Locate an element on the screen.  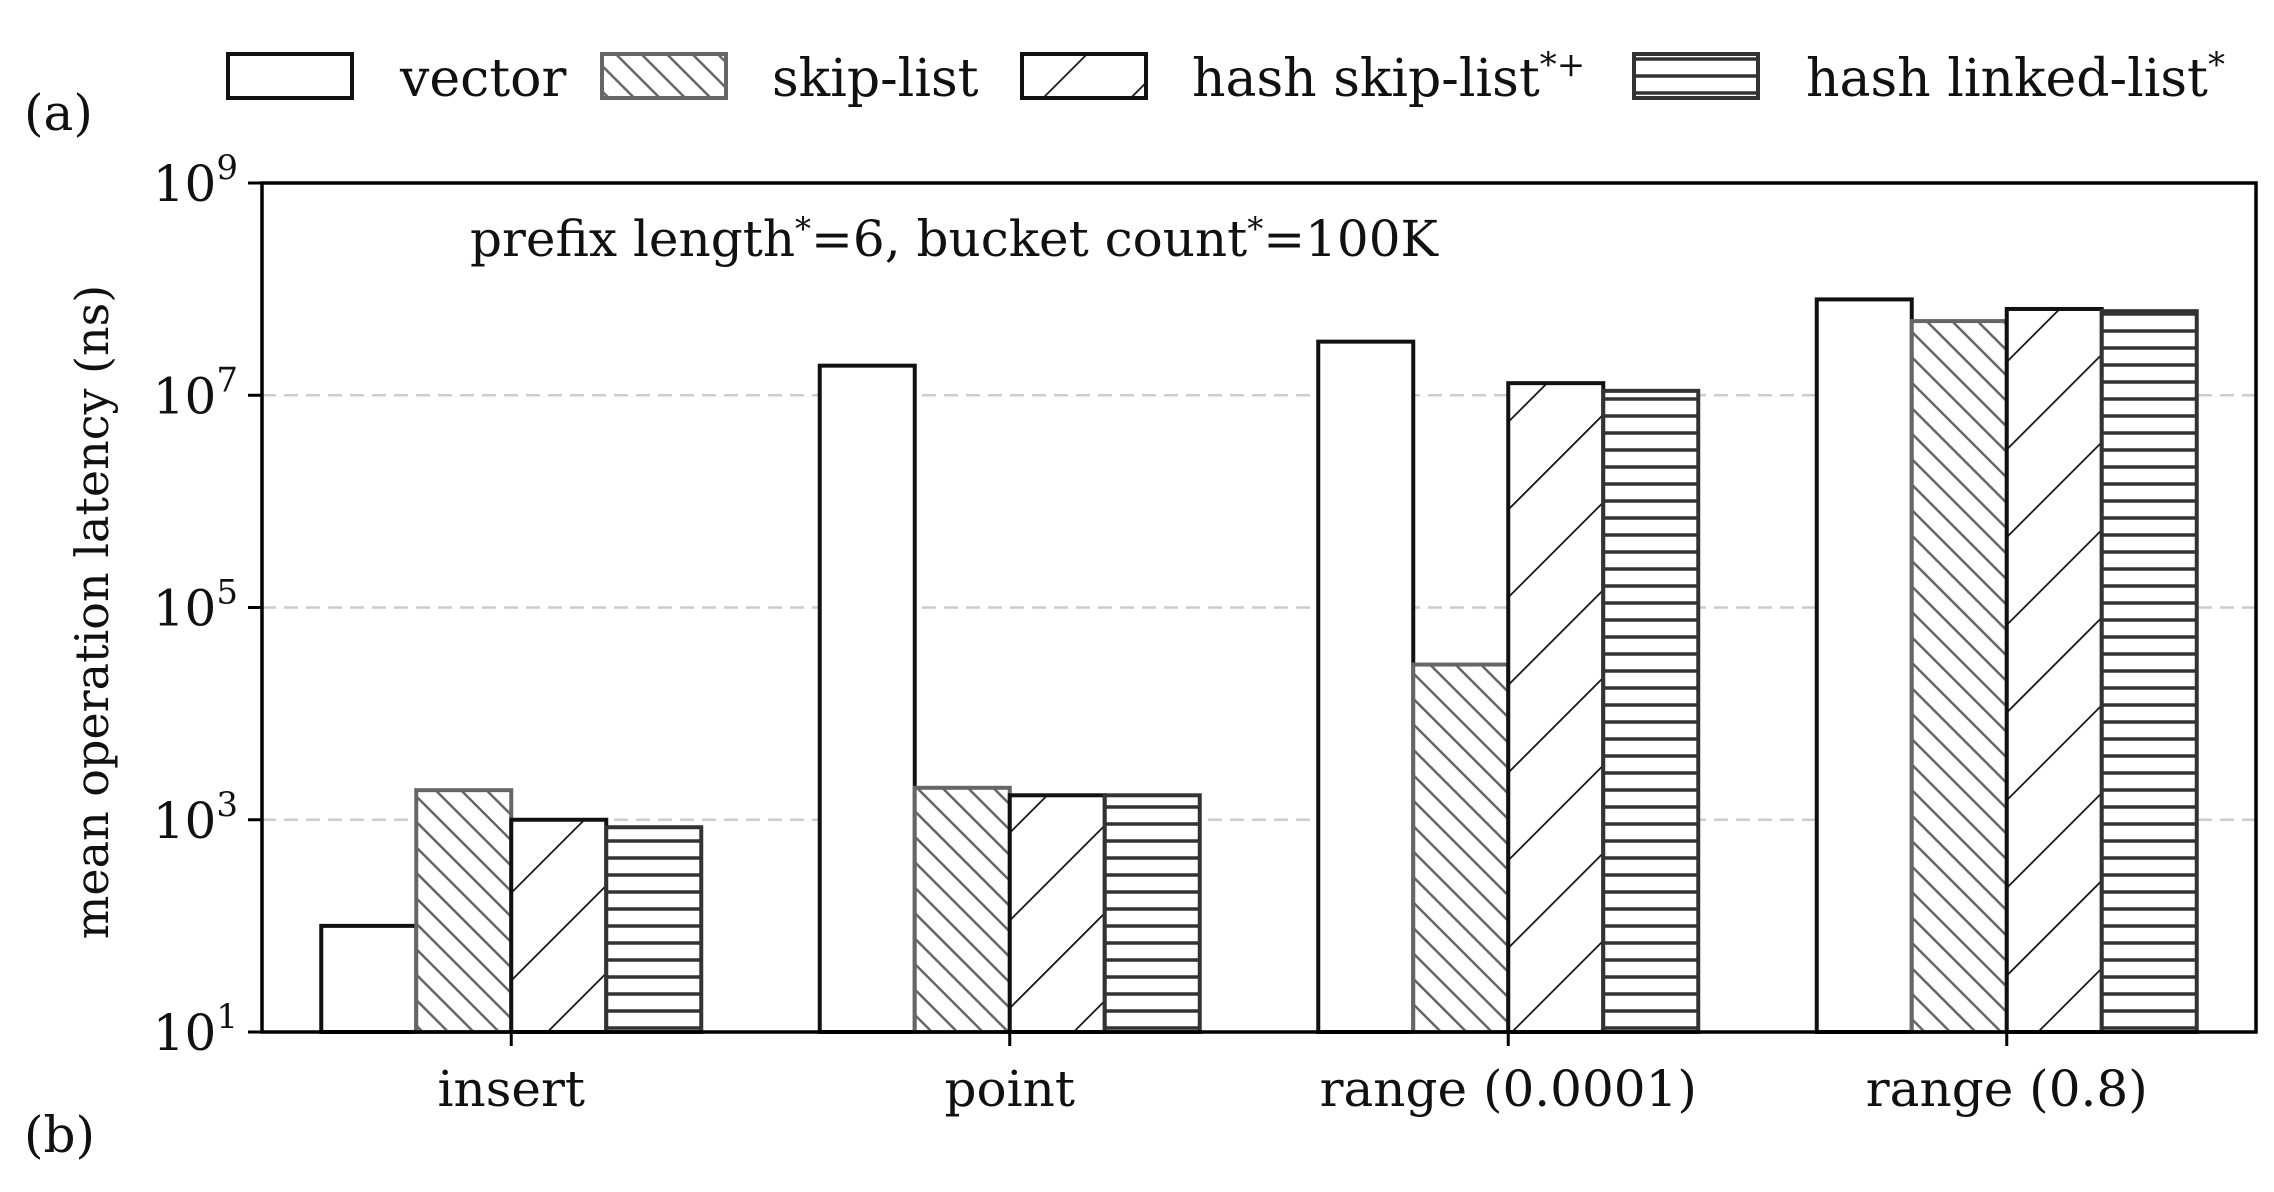
legend-label-hash-linked-list: hash linked-list* is located at coordinates (2015, 77).